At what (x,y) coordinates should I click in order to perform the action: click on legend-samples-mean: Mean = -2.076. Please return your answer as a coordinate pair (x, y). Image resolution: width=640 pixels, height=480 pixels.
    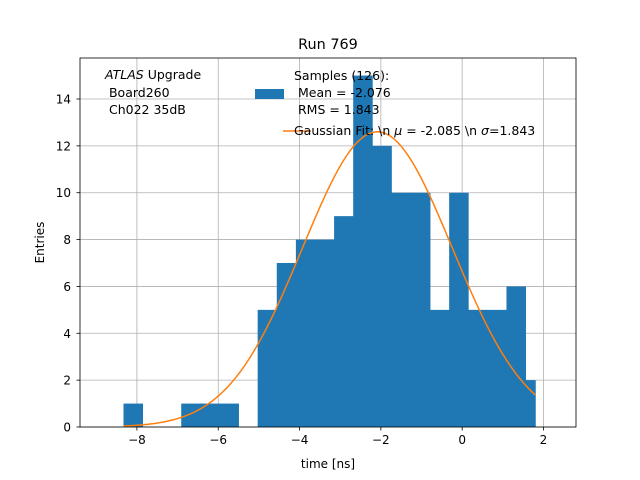
    Looking at the image, I should click on (342, 92).